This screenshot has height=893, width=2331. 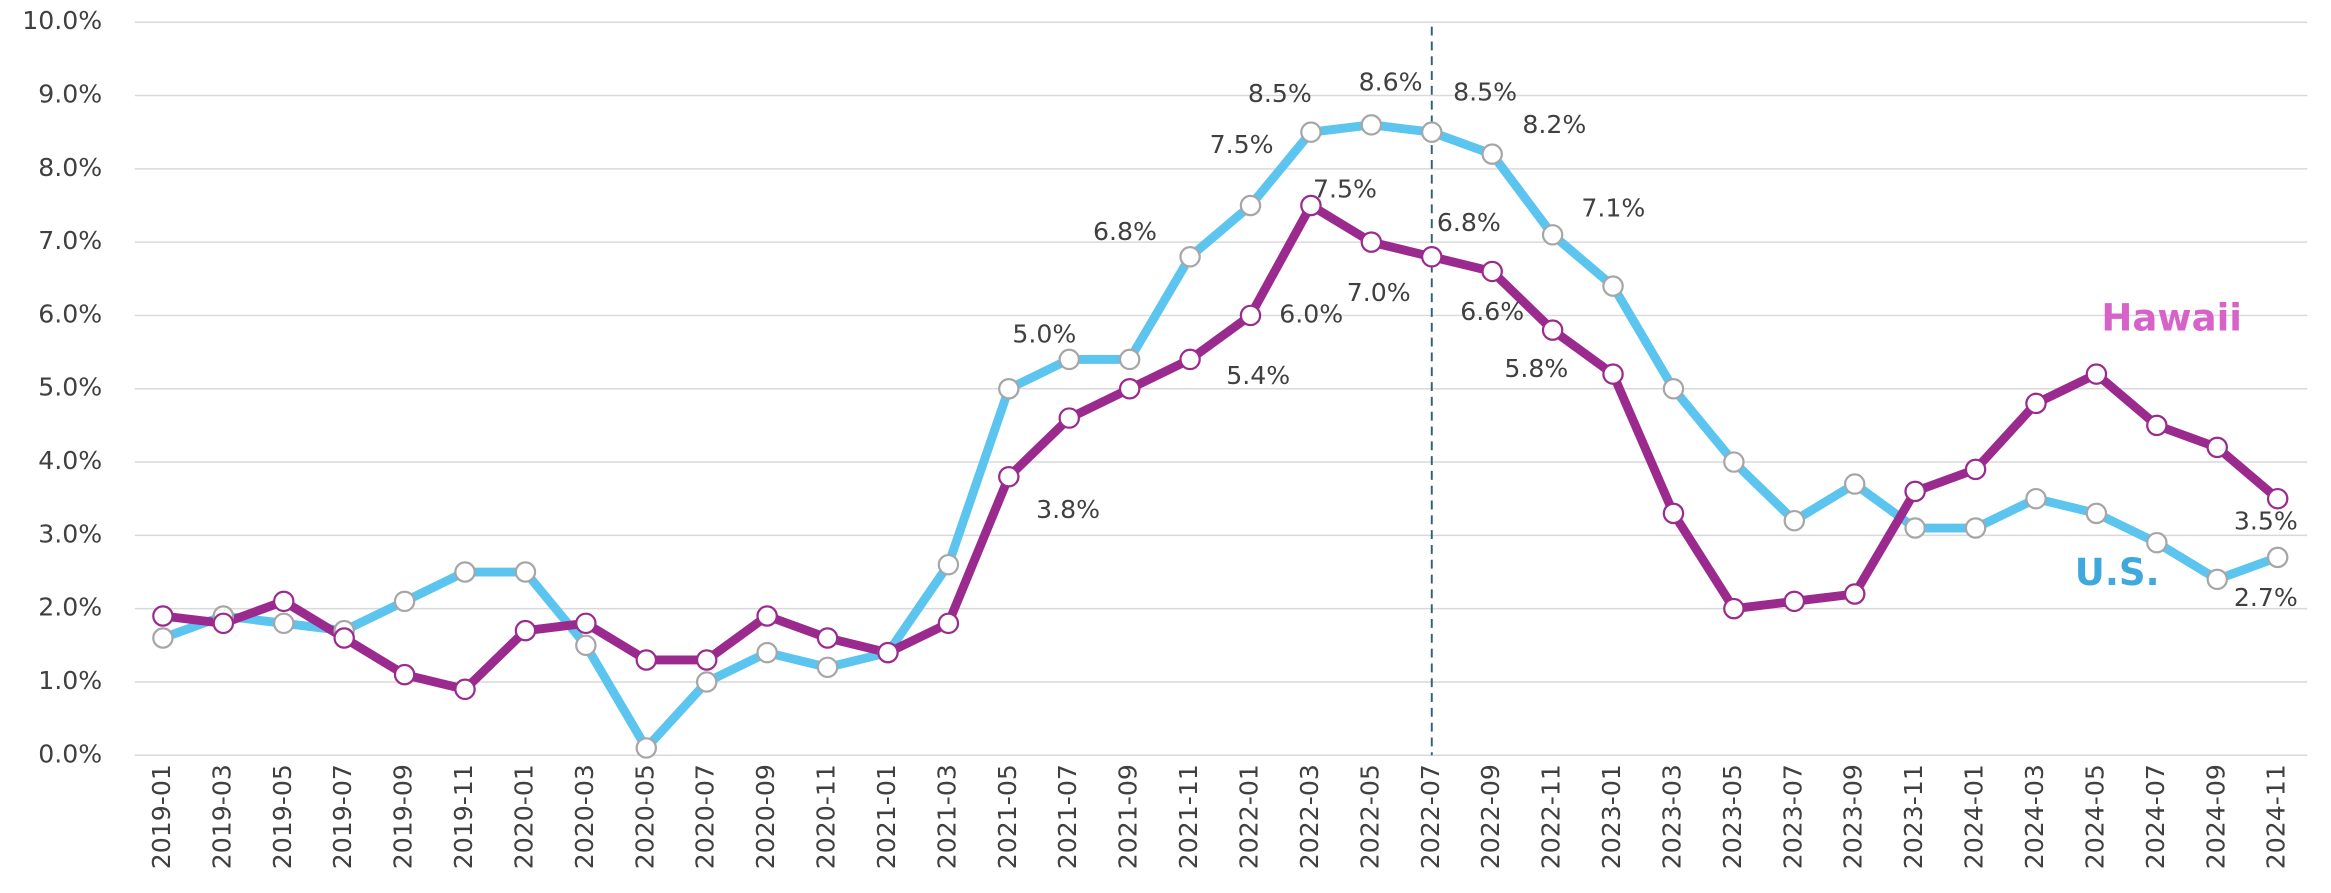 What do you see at coordinates (2266, 520) in the screenshot?
I see `data-label: 3.5%` at bounding box center [2266, 520].